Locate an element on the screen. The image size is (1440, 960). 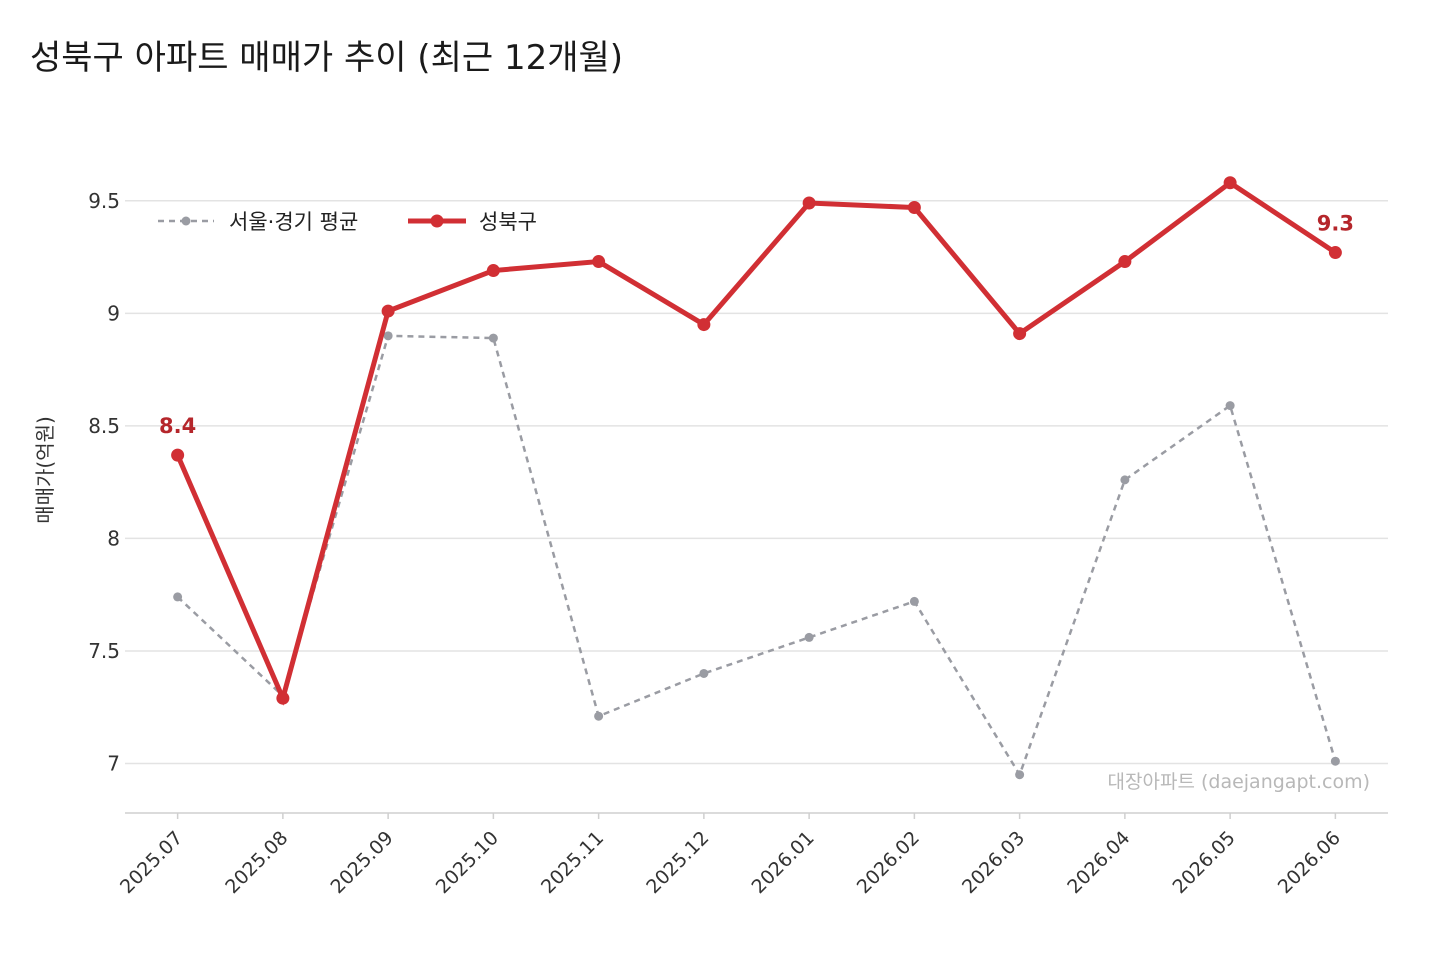
x-tick-label: 2025.07 is located at coordinates (151, 862).